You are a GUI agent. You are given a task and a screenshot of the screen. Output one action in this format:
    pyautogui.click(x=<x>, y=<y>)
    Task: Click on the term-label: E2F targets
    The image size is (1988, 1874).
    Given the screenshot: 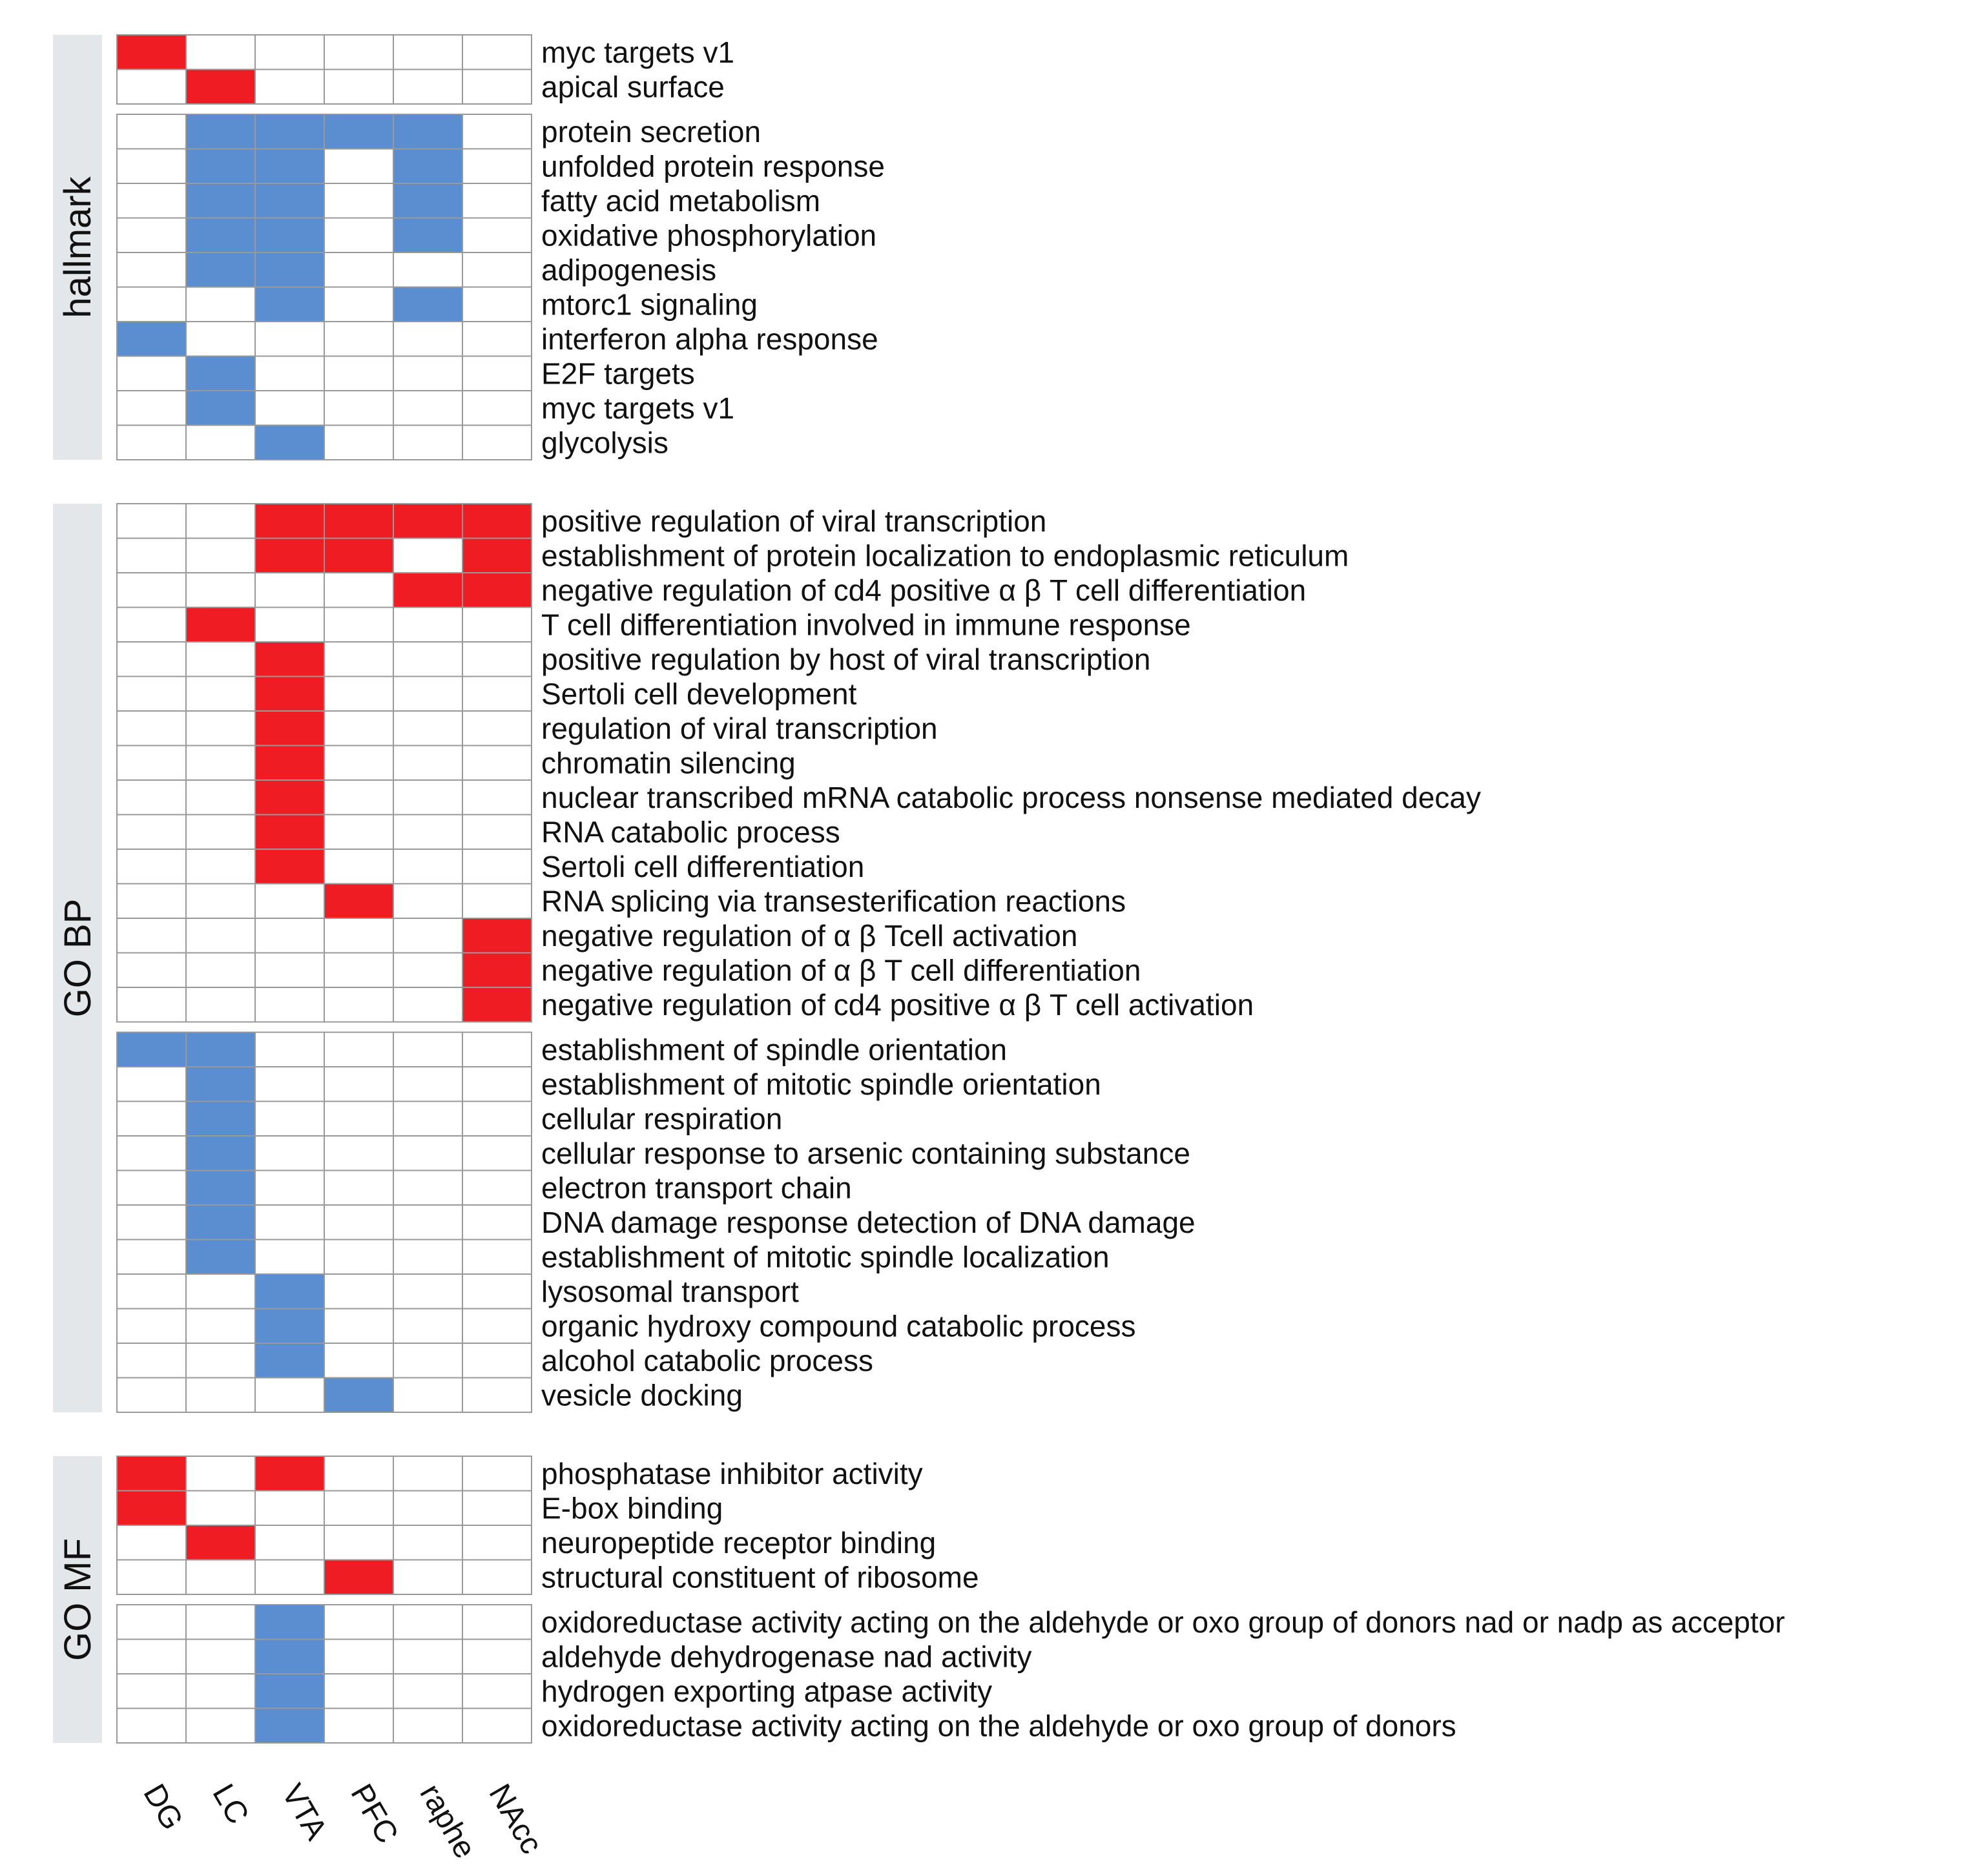 What is the action you would take?
    pyautogui.click(x=618, y=373)
    